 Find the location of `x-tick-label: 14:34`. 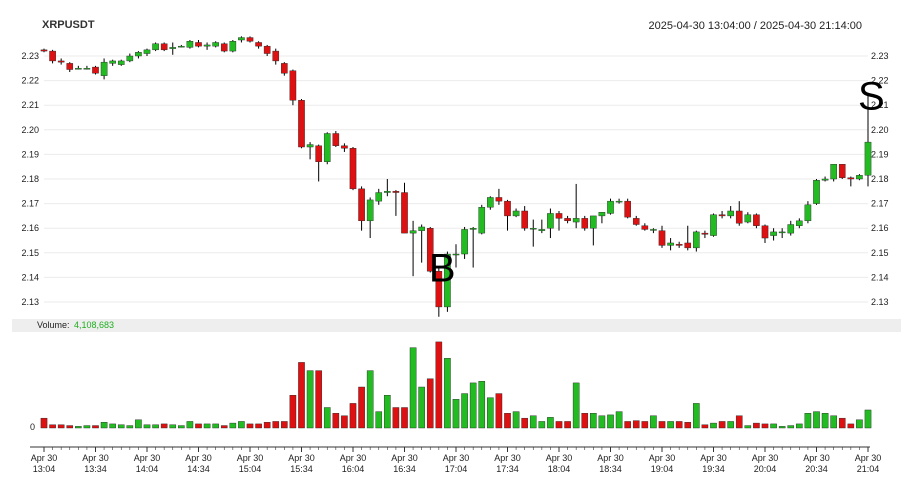

x-tick-label: 14:34 is located at coordinates (198, 469).